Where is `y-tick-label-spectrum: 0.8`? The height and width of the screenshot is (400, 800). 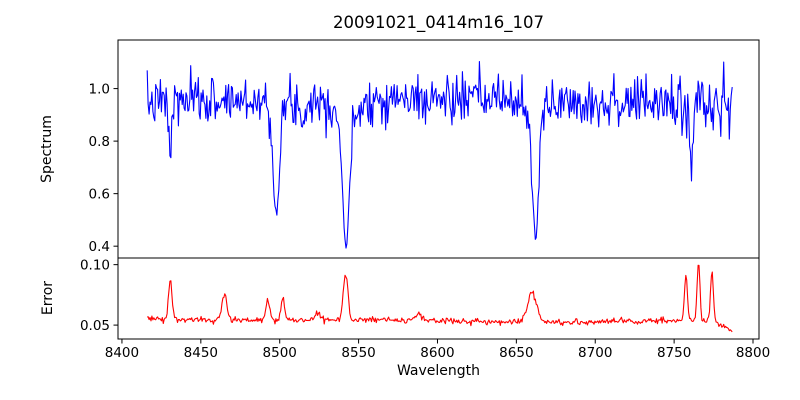 y-tick-label-spectrum: 0.8 is located at coordinates (99, 142).